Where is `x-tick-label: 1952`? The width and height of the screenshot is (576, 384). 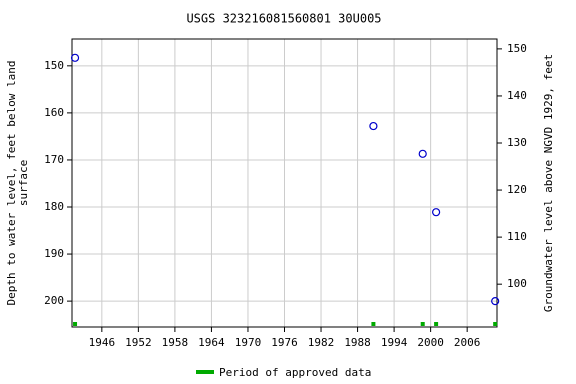 x-tick-label: 1952 is located at coordinates (138, 342).